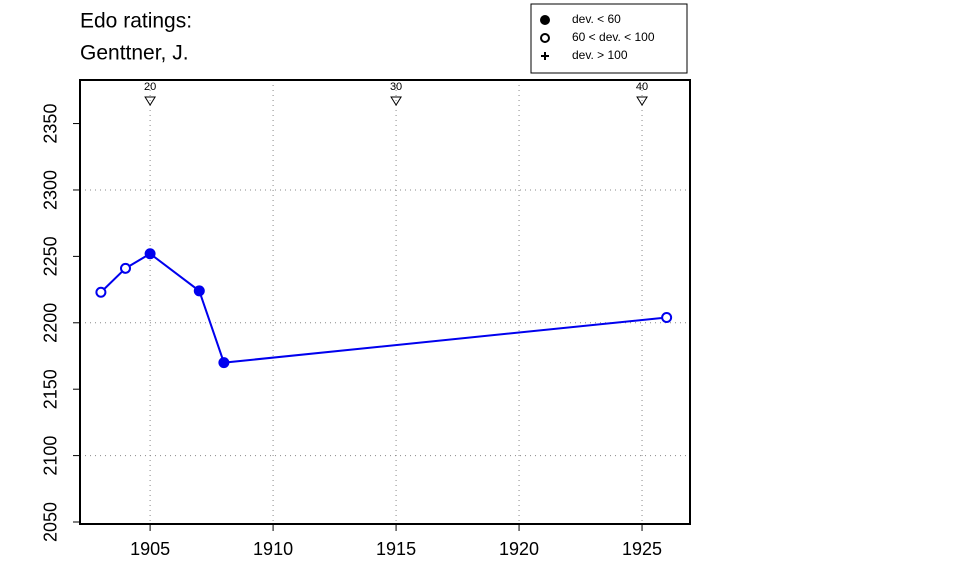  I want to click on legend-box, so click(609, 38).